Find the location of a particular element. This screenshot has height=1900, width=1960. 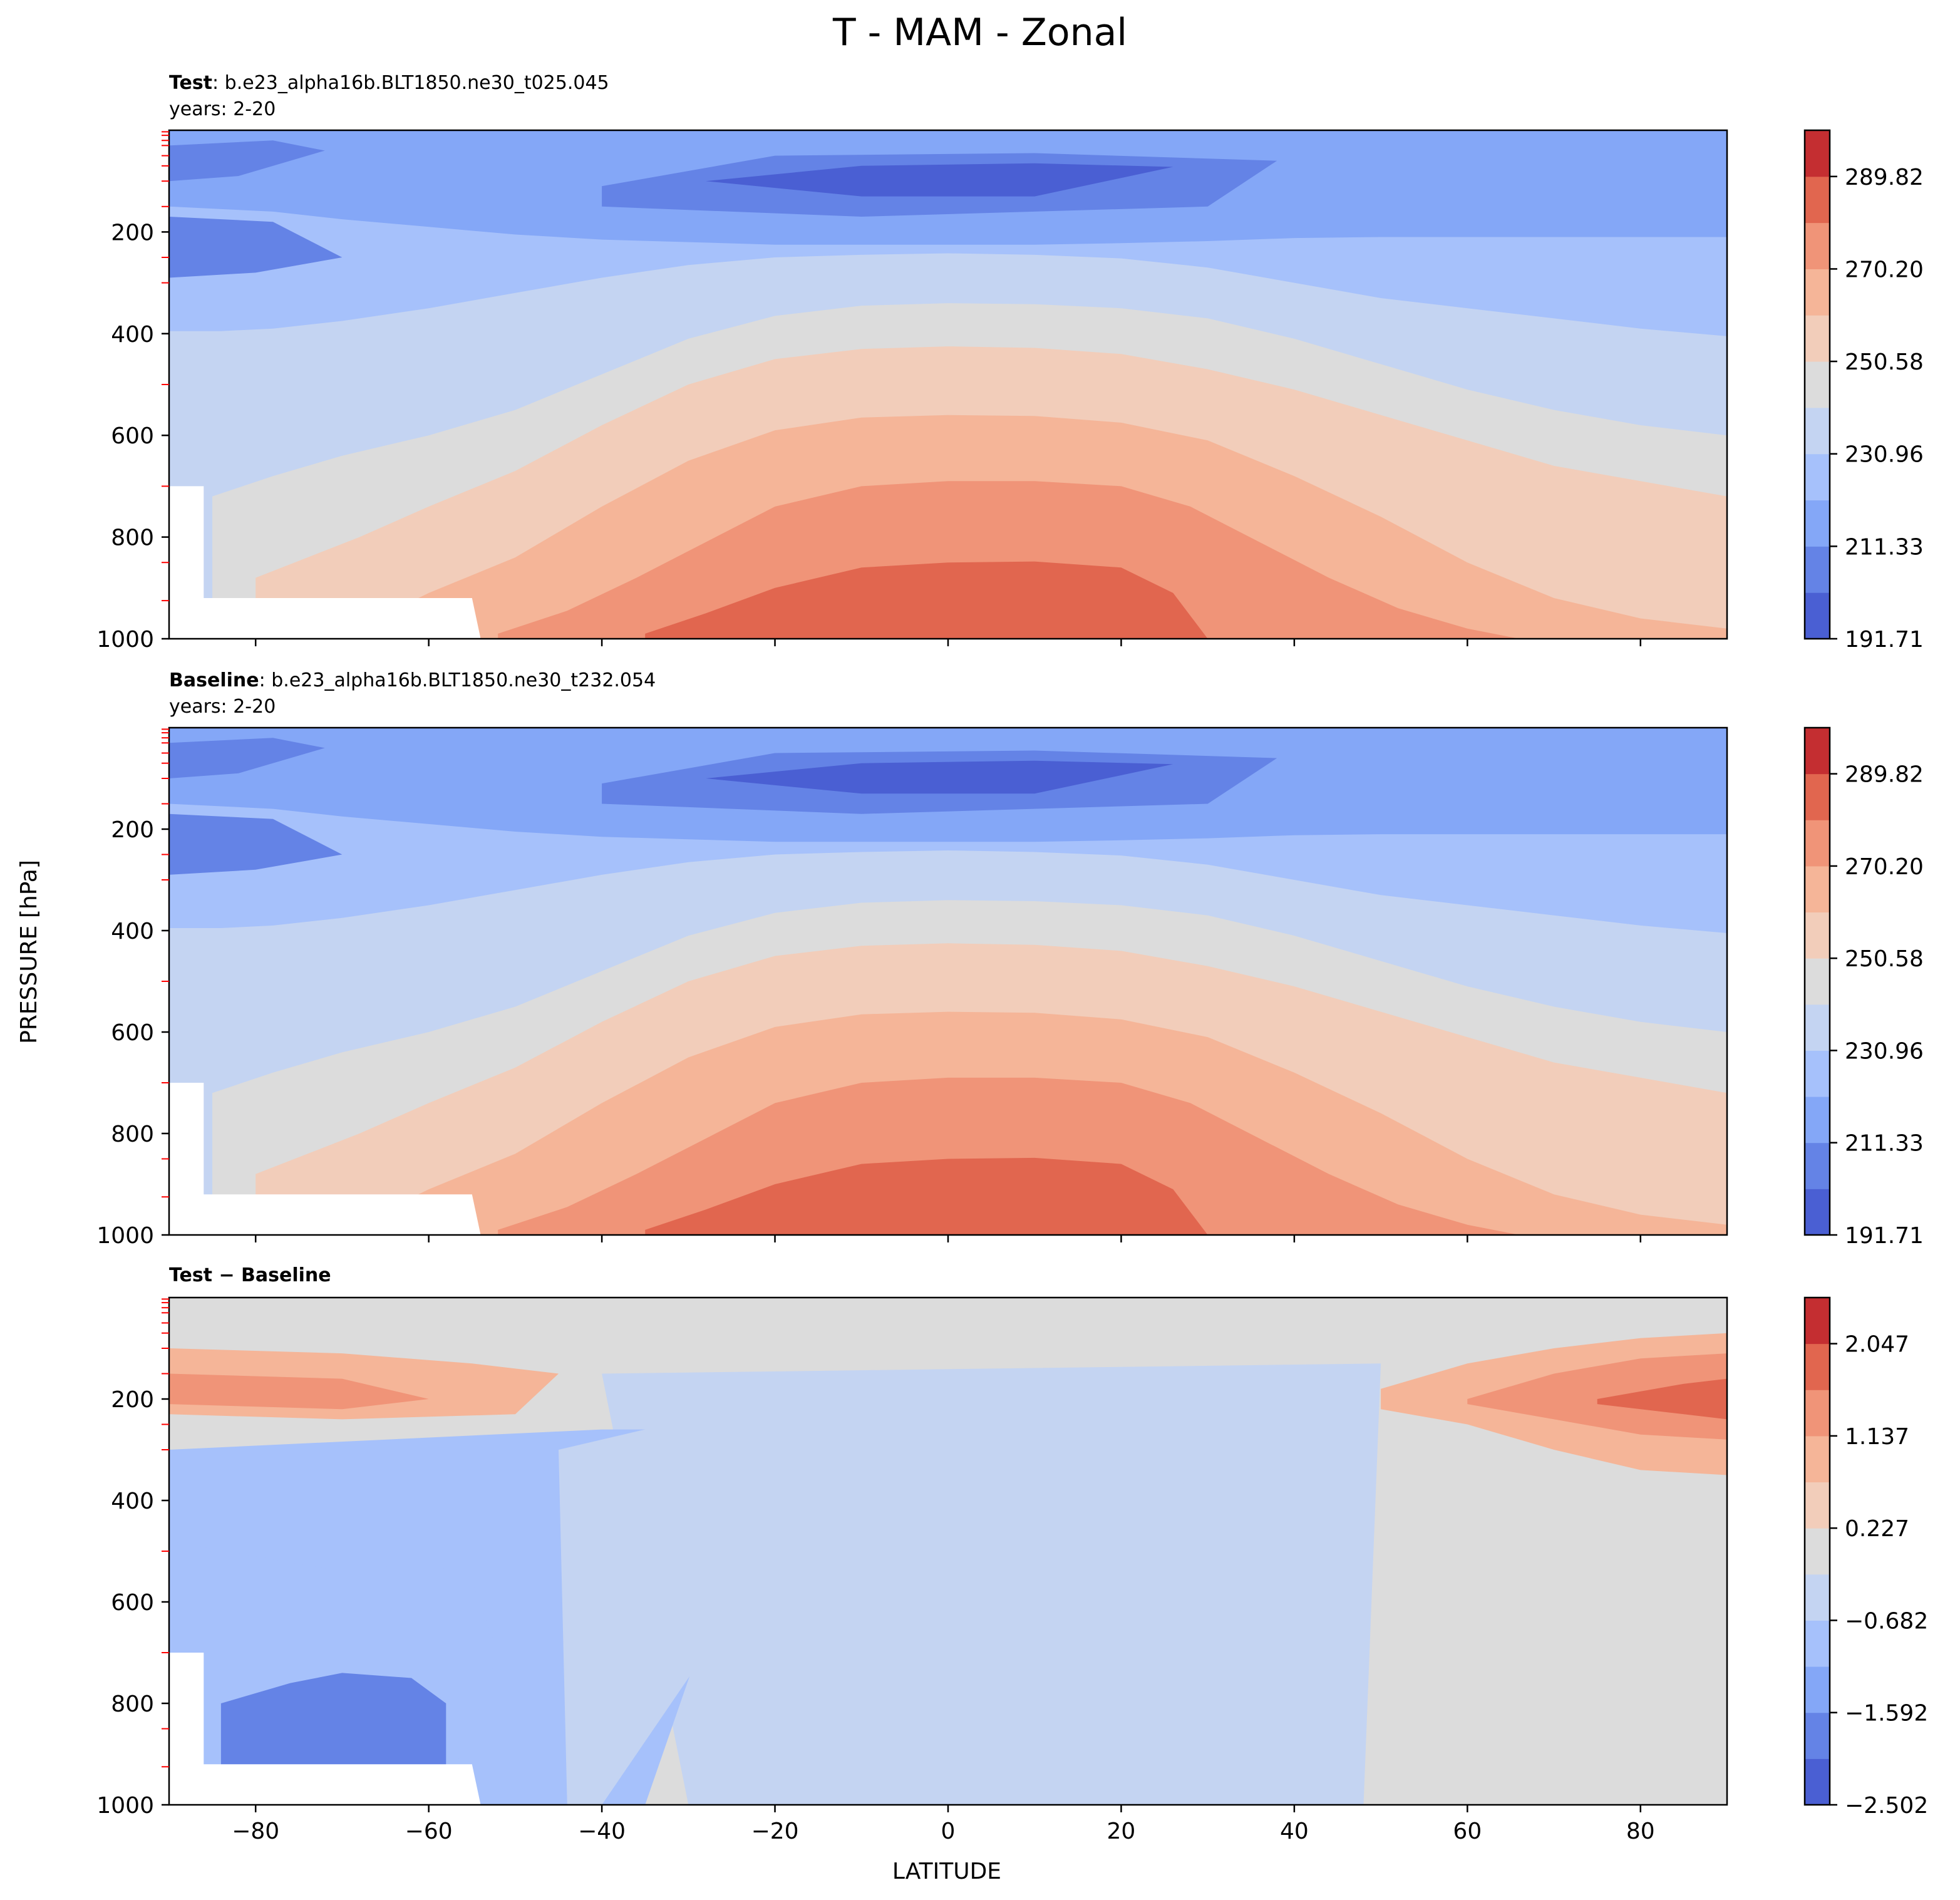

x-axis-label: LATITUDE is located at coordinates (947, 1871).